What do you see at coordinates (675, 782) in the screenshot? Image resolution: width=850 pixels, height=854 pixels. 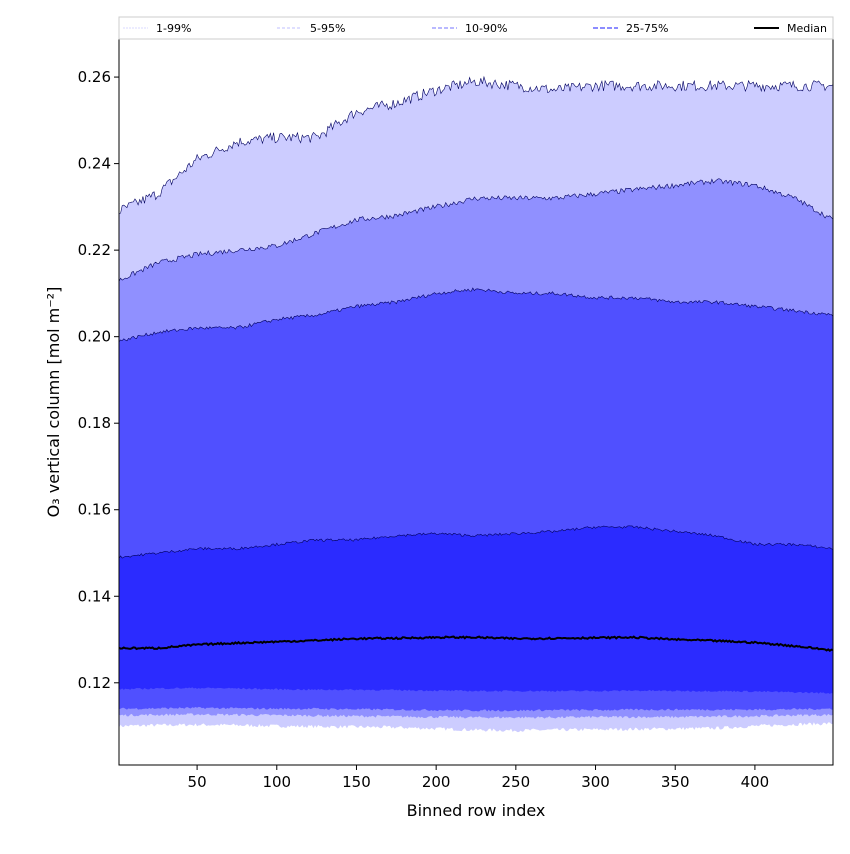 I see `x-tick-label: 350` at bounding box center [675, 782].